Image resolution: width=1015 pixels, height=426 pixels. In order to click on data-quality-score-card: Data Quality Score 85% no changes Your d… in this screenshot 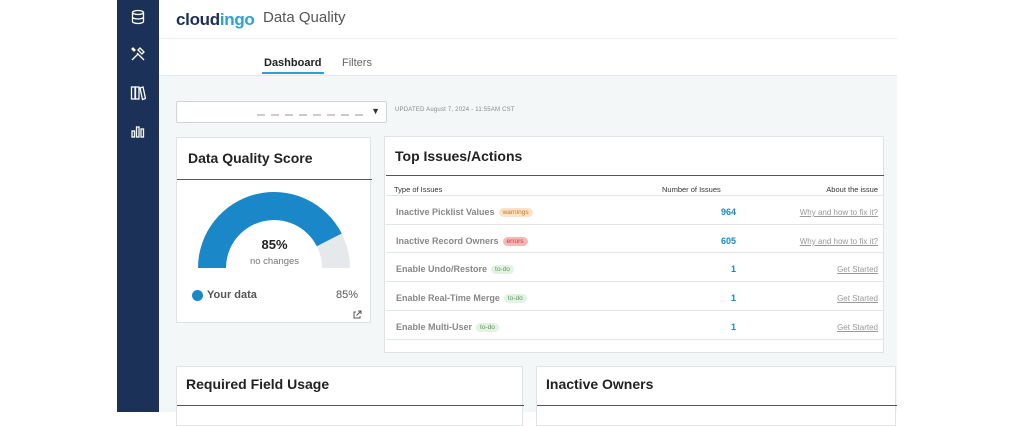, I will do `click(274, 230)`.